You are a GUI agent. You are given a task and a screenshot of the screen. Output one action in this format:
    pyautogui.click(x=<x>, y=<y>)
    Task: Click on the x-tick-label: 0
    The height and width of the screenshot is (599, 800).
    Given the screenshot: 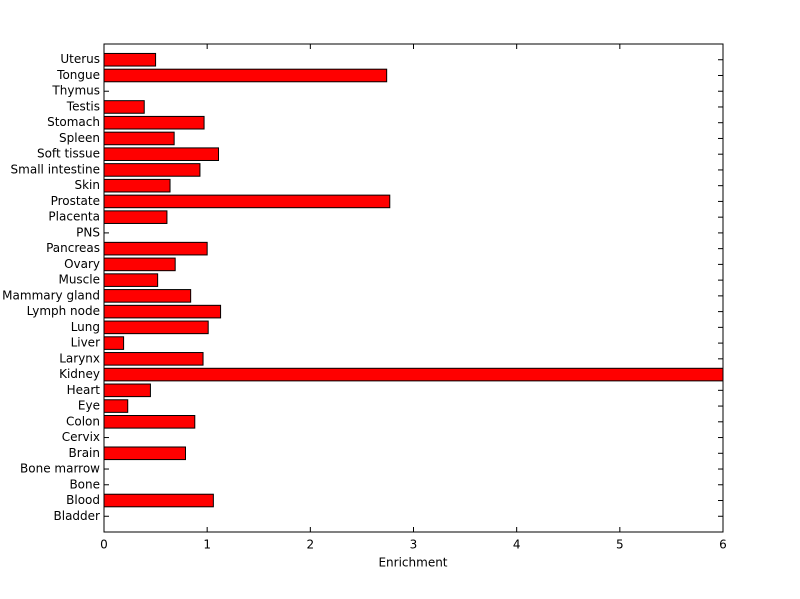 What is the action you would take?
    pyautogui.click(x=104, y=545)
    